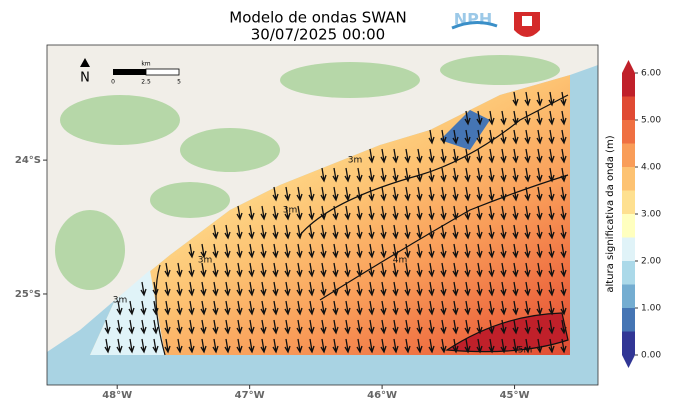 Image resolution: width=698 pixels, height=401 pixels. Describe the element at coordinates (318, 18) in the screenshot. I see `title: Modelo de ondas SWAN` at that location.